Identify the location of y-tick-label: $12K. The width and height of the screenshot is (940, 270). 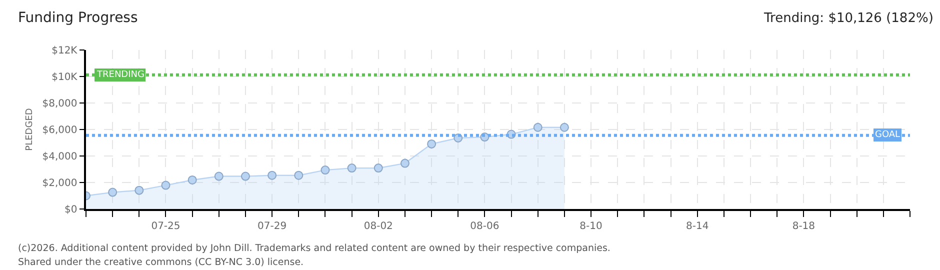
(65, 51).